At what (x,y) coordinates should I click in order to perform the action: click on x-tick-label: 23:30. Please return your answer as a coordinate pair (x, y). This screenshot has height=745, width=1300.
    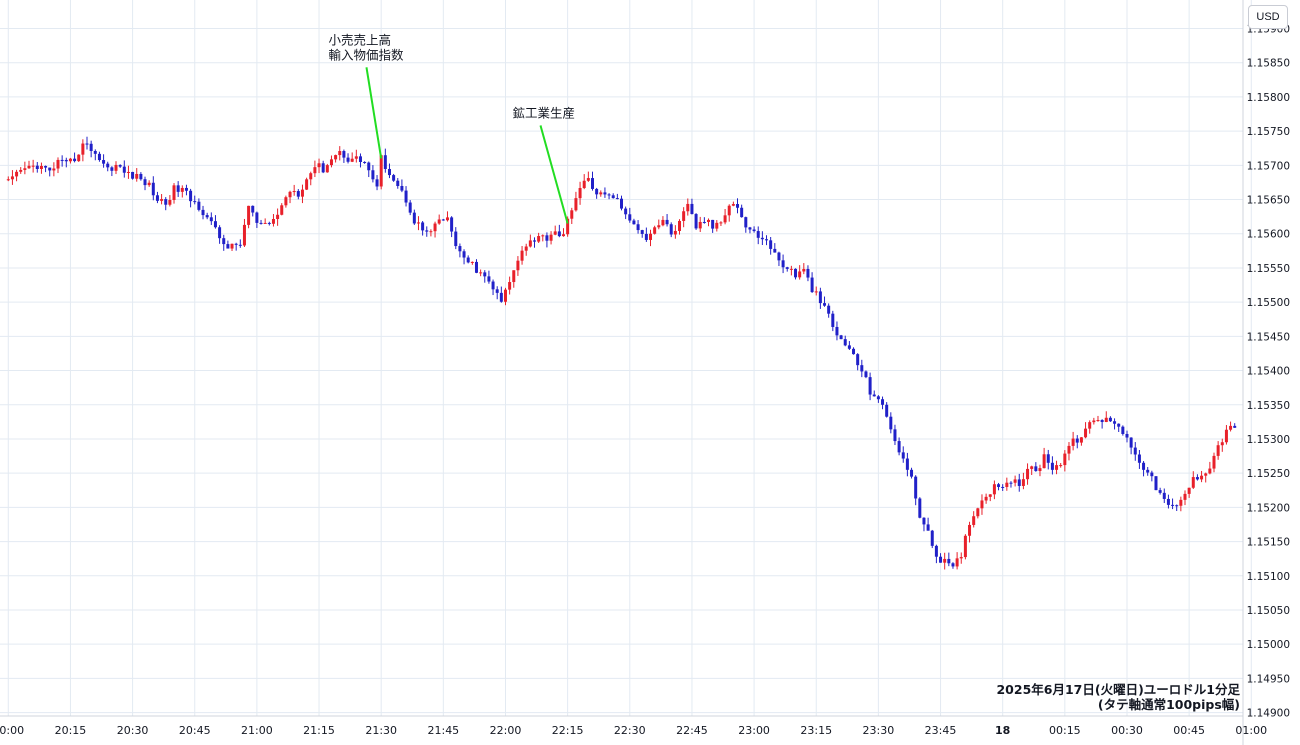
    Looking at the image, I should click on (879, 730).